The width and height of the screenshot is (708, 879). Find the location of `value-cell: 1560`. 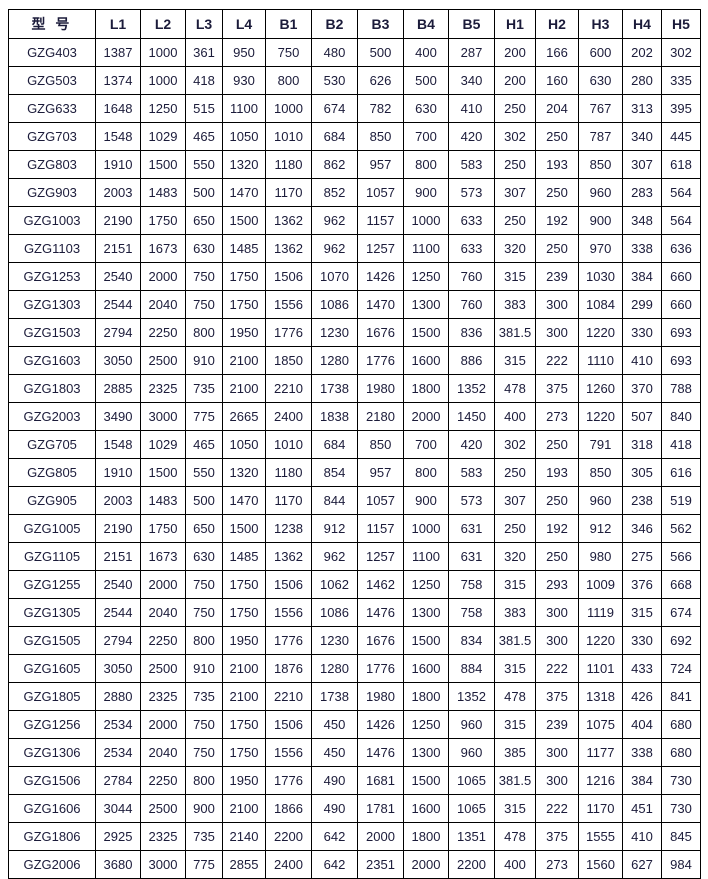

value-cell: 1560 is located at coordinates (600, 864).